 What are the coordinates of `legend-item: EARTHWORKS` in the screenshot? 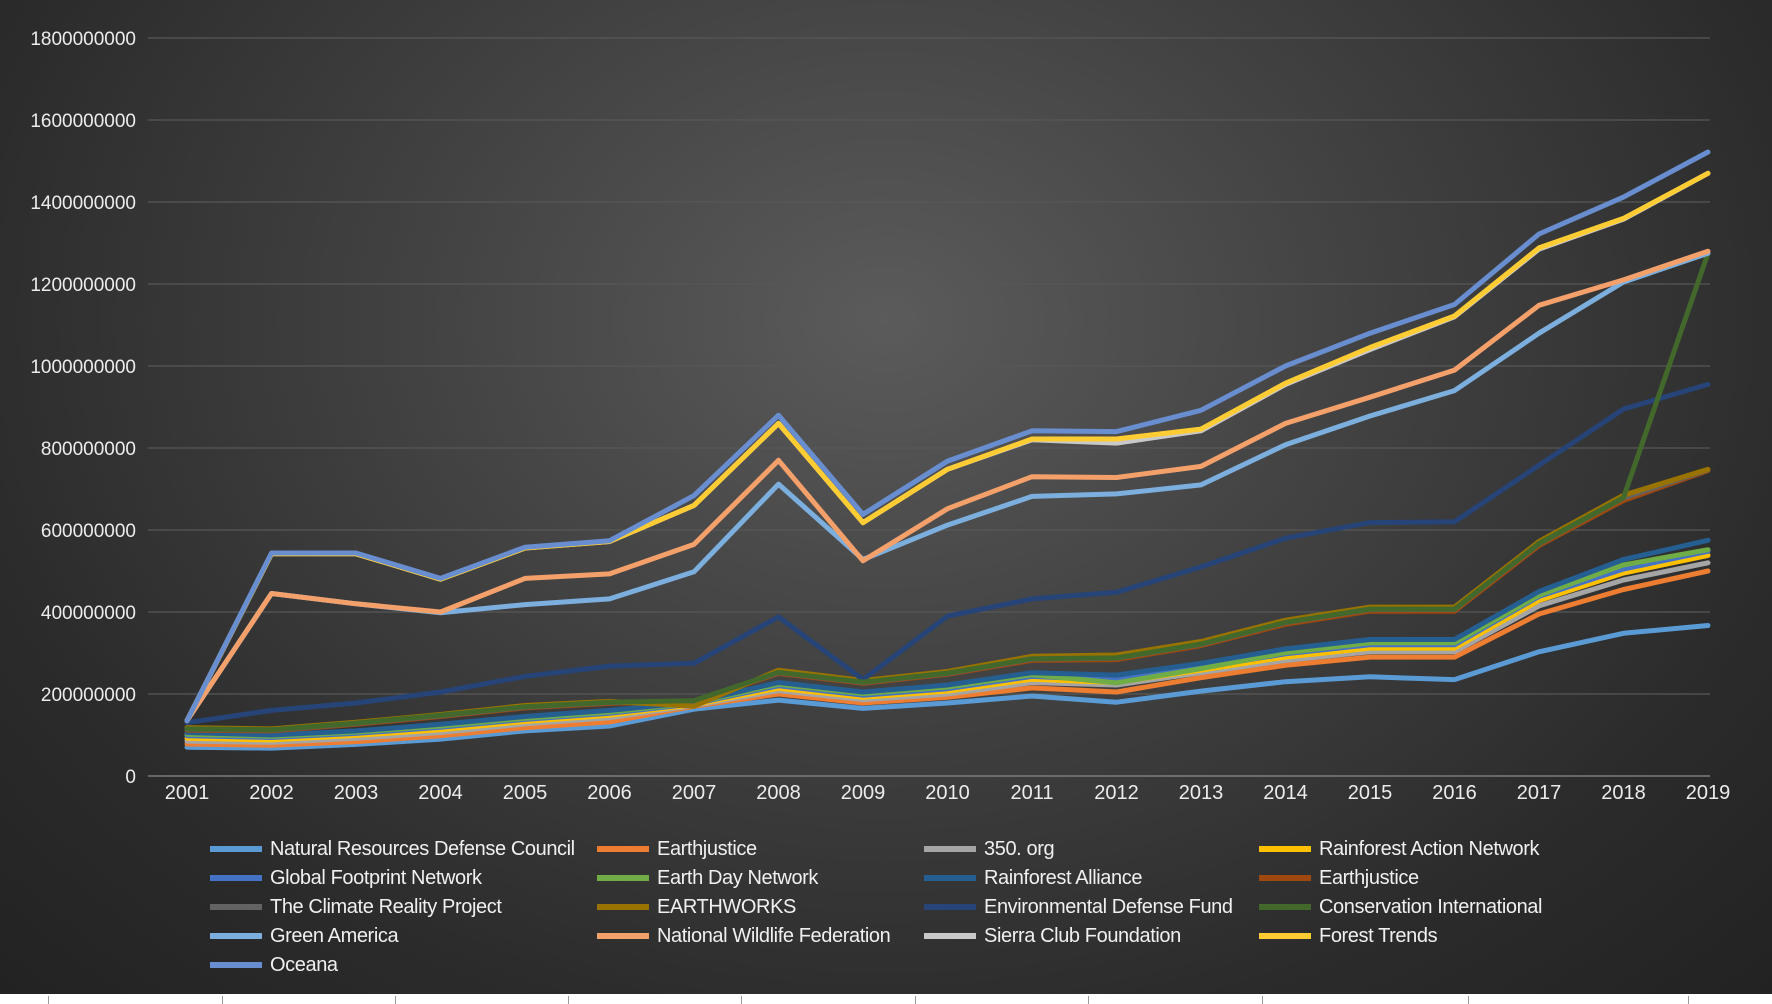 It's located at (760, 907).